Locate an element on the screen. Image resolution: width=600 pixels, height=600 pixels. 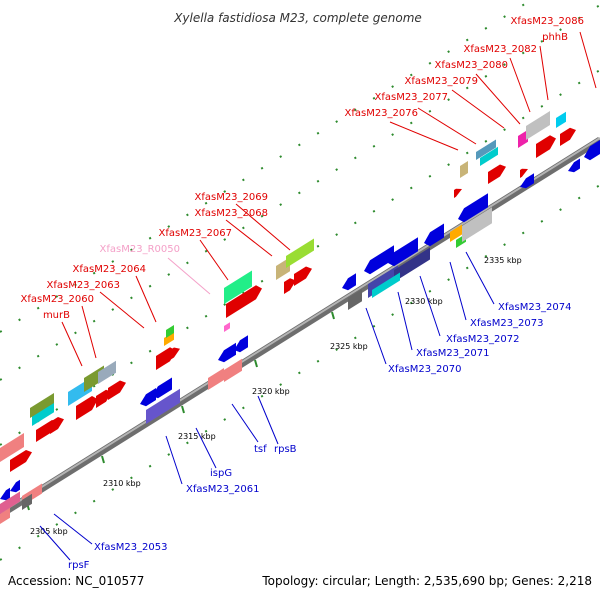
gene-label-top: XfasM23_R0050 is located at coordinates (140, 249).